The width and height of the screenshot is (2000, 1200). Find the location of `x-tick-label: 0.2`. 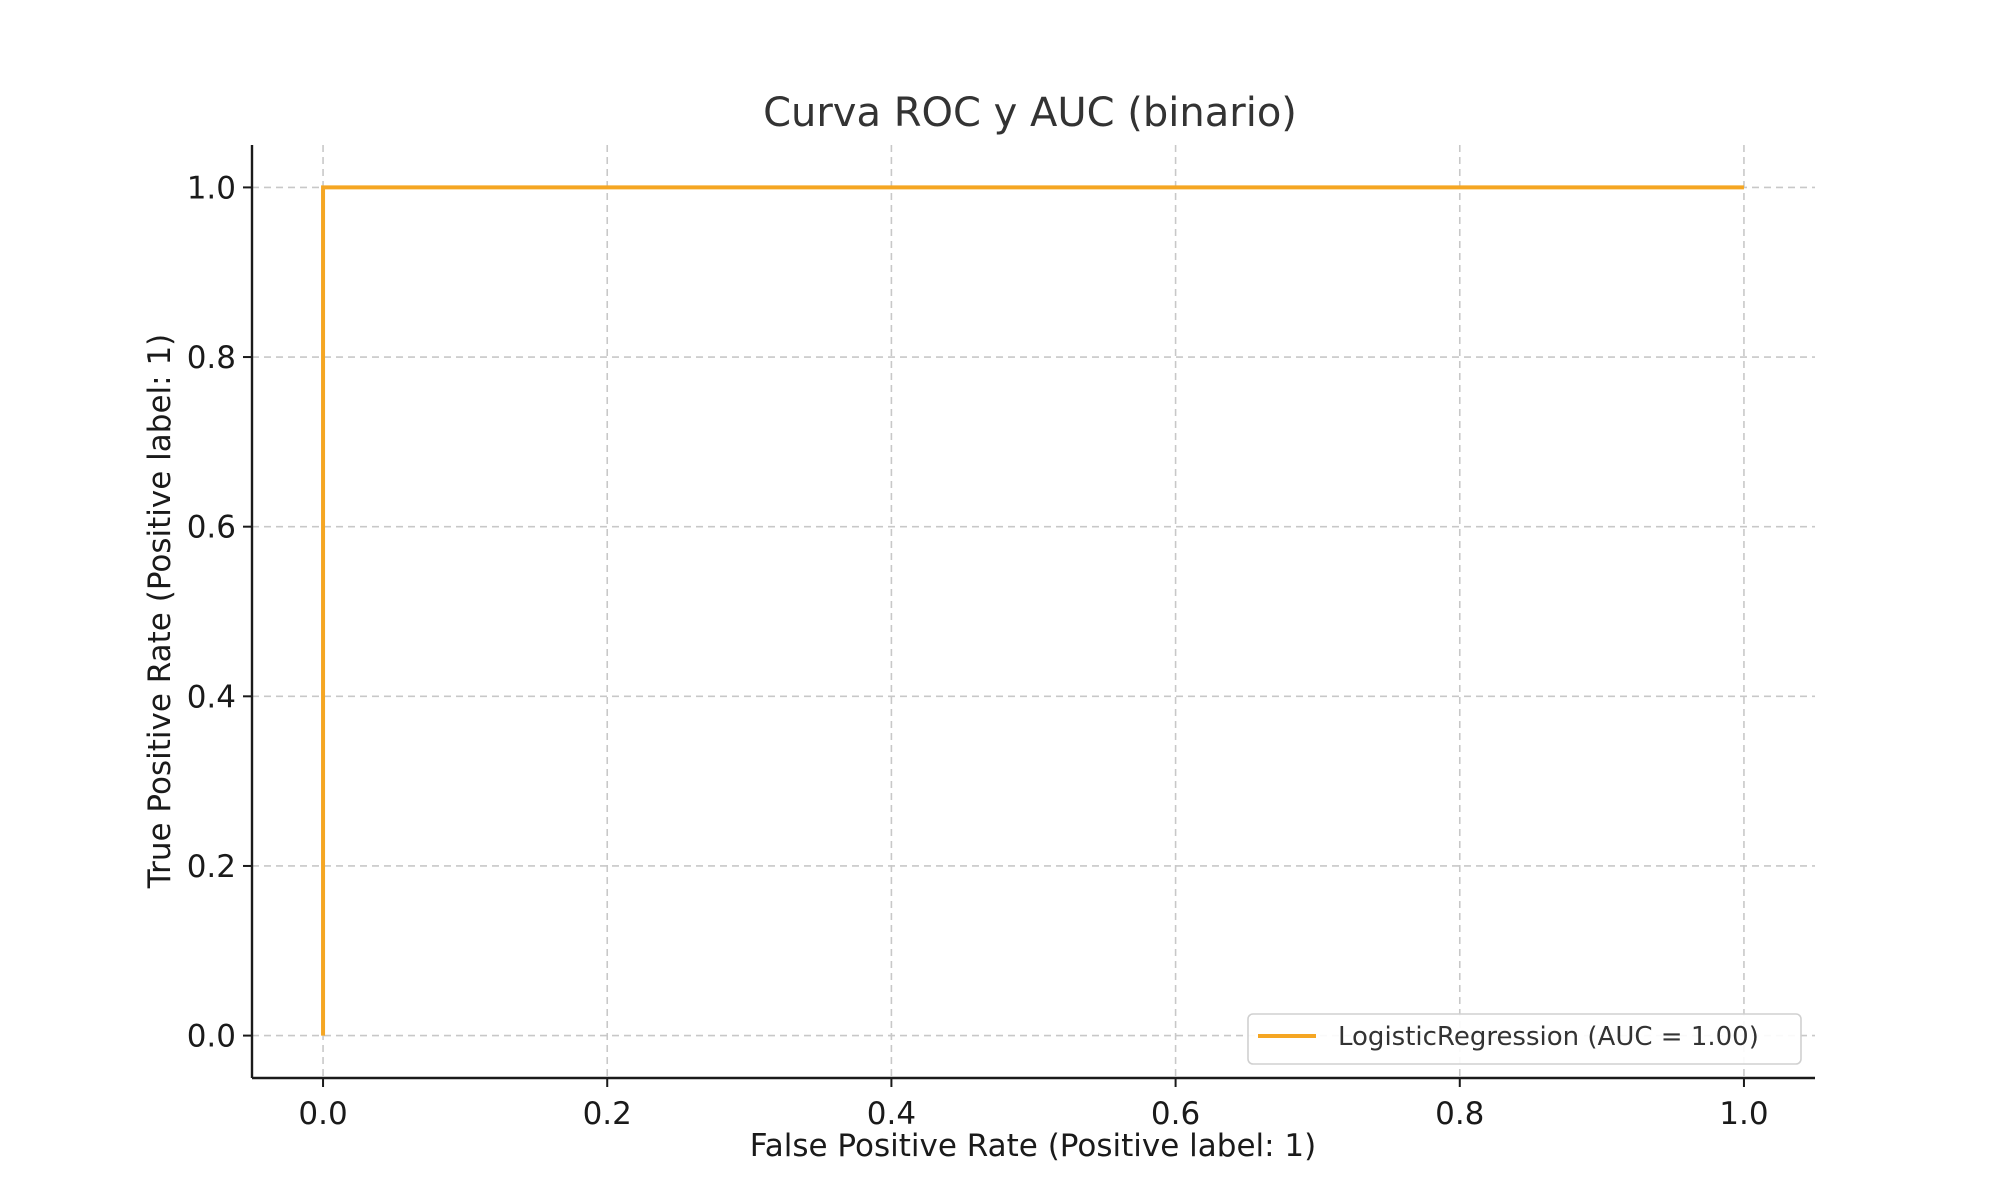

x-tick-label: 0.2 is located at coordinates (607, 1114).